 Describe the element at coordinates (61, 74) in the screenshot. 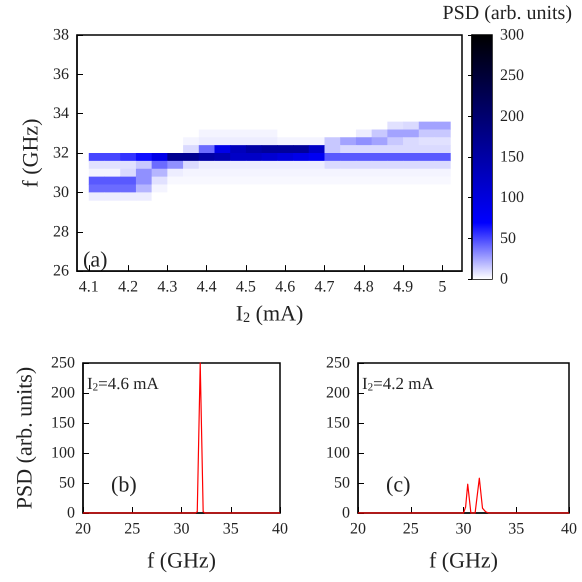

I see `y-tick-label: 36` at that location.